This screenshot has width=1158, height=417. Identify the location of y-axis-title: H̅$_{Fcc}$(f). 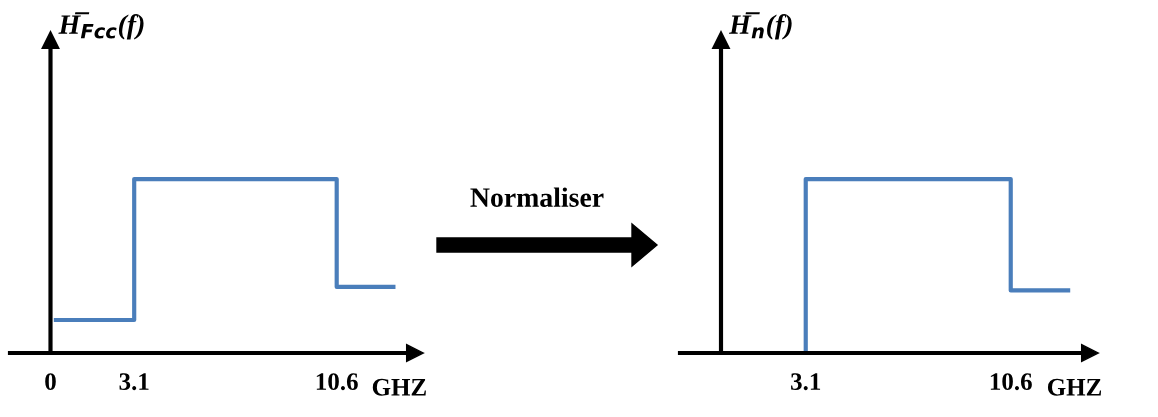
(101, 26).